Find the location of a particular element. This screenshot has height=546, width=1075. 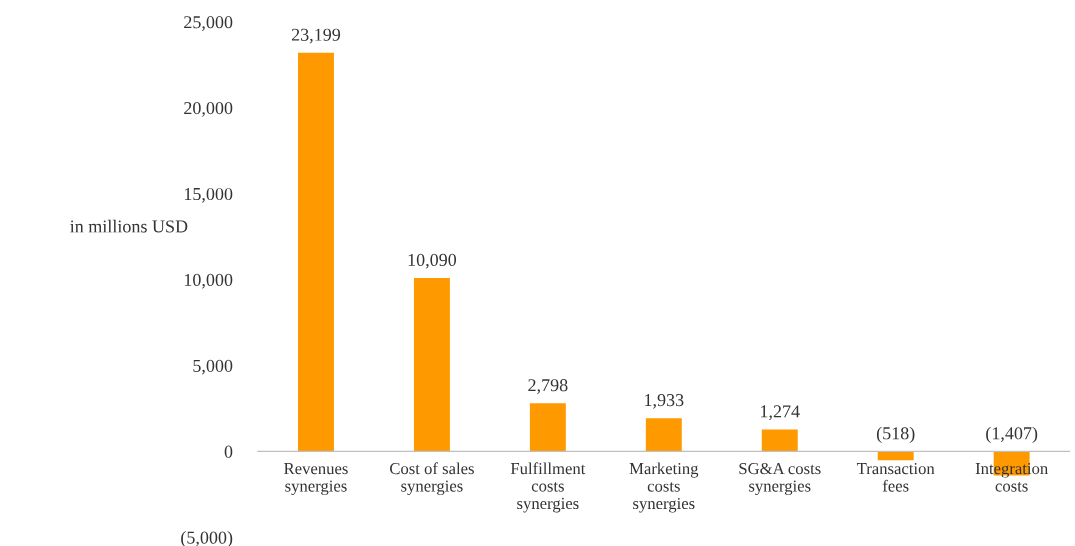

y-tick-label: 25,000 is located at coordinates (208, 23).